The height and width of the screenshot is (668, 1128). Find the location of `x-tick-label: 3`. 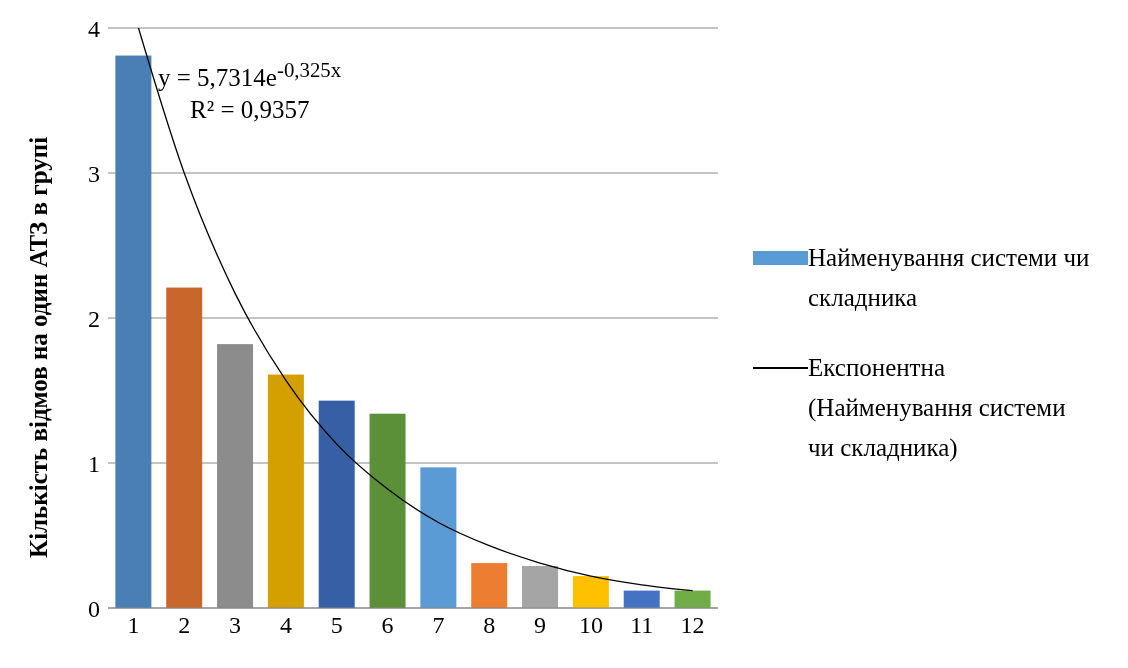

x-tick-label: 3 is located at coordinates (235, 625).